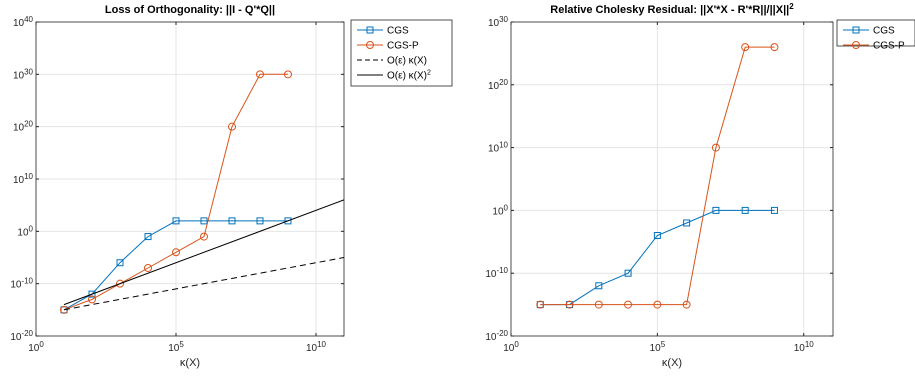 The height and width of the screenshot is (383, 915). I want to click on legend-label: O(ε) κ(X)2, so click(409, 76).